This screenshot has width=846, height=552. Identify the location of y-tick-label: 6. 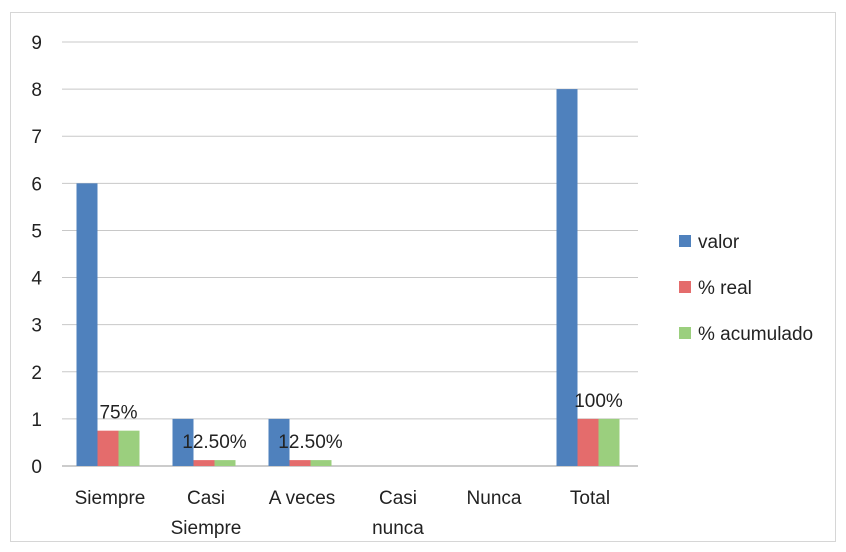
(36, 184).